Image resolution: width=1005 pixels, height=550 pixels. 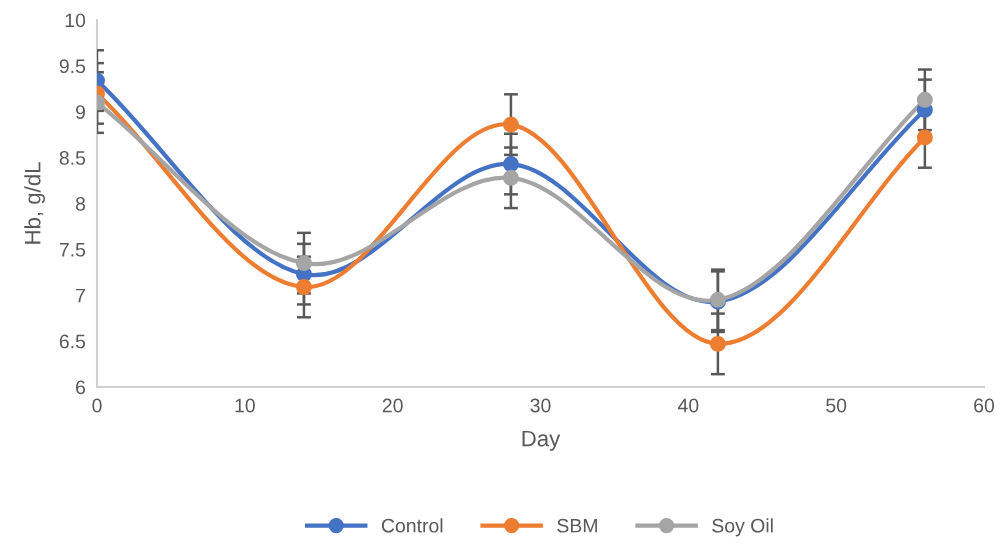 What do you see at coordinates (72, 158) in the screenshot?
I see `y-tick-label: 8.5` at bounding box center [72, 158].